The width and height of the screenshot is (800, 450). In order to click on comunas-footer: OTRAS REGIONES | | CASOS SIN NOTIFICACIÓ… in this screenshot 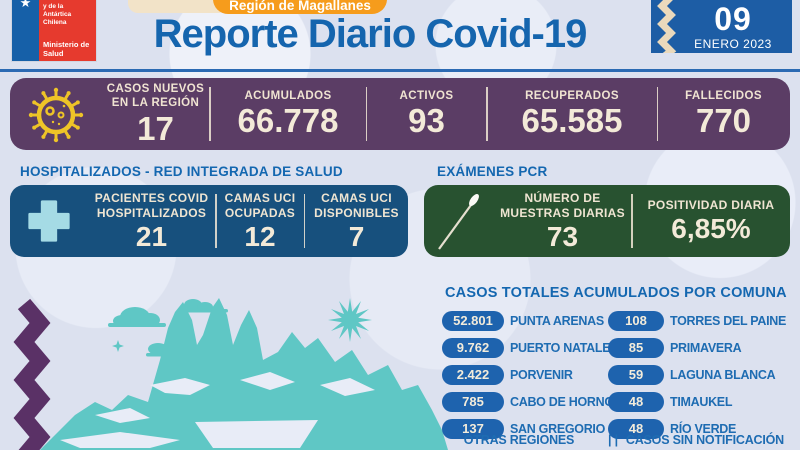, I will do `click(621, 440)`.